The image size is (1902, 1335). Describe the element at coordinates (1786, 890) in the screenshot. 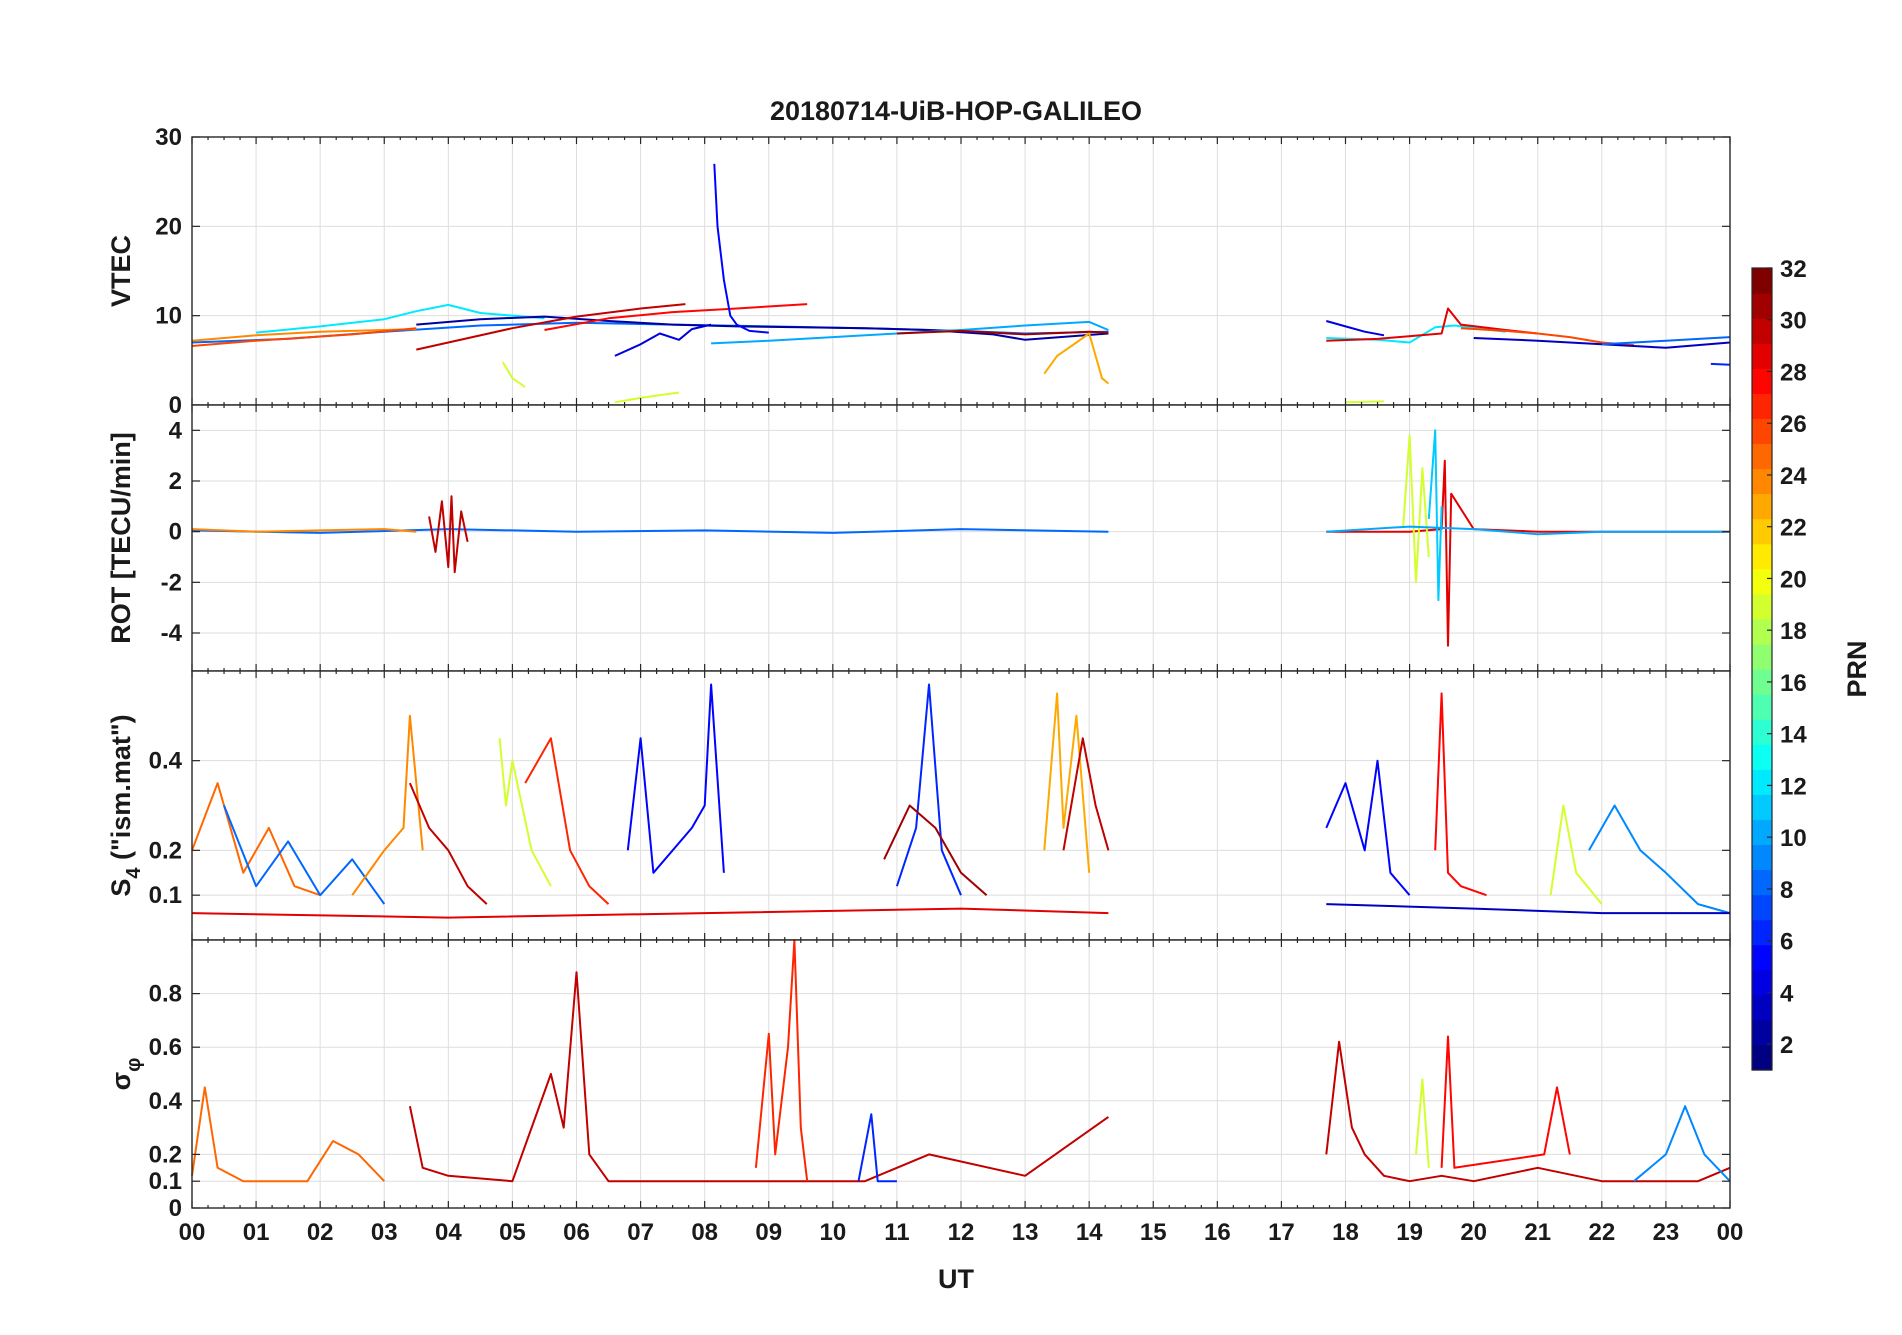

I see `colorbar-tick-label: 8` at that location.